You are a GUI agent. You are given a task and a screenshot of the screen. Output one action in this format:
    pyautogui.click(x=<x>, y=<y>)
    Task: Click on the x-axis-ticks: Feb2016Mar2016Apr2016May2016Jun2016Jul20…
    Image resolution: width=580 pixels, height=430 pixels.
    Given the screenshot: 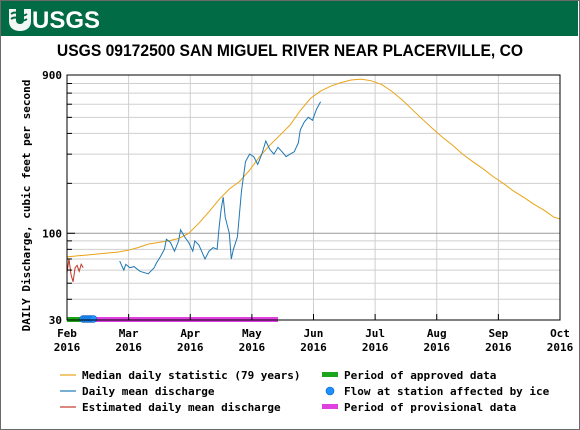 What is the action you would take?
    pyautogui.click(x=314, y=334)
    